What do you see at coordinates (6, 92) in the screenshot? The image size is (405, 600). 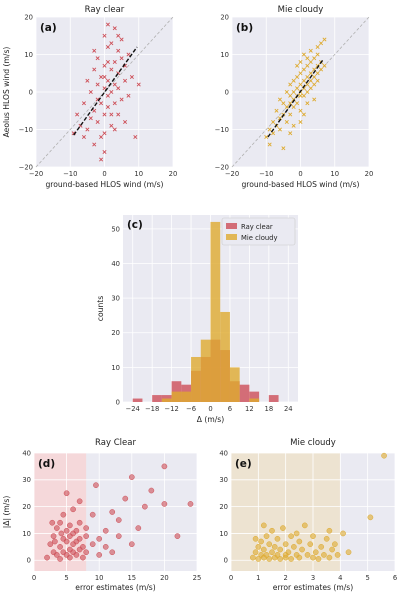 I see `y-axis-label: Aeolus HLOS wind (m/s)` at bounding box center [6, 92].